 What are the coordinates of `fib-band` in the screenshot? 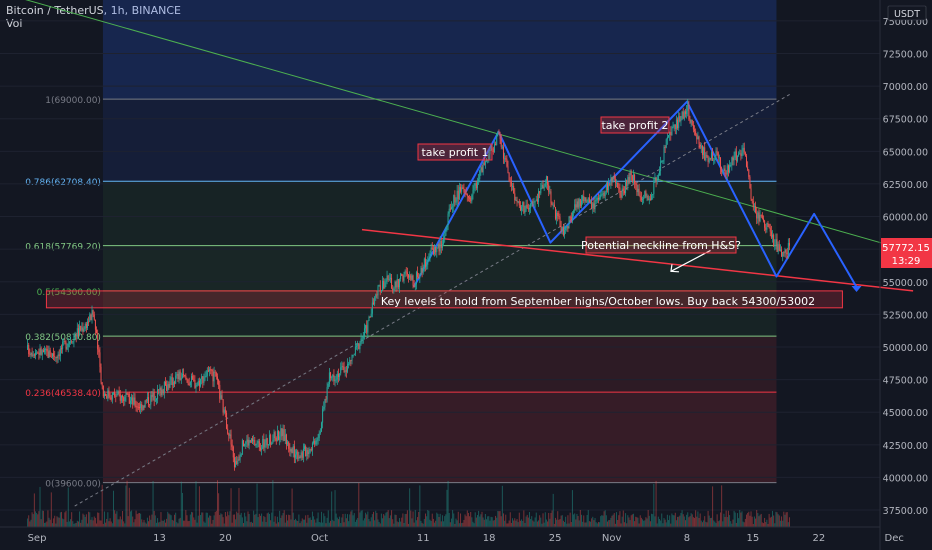 It's located at (439, 437).